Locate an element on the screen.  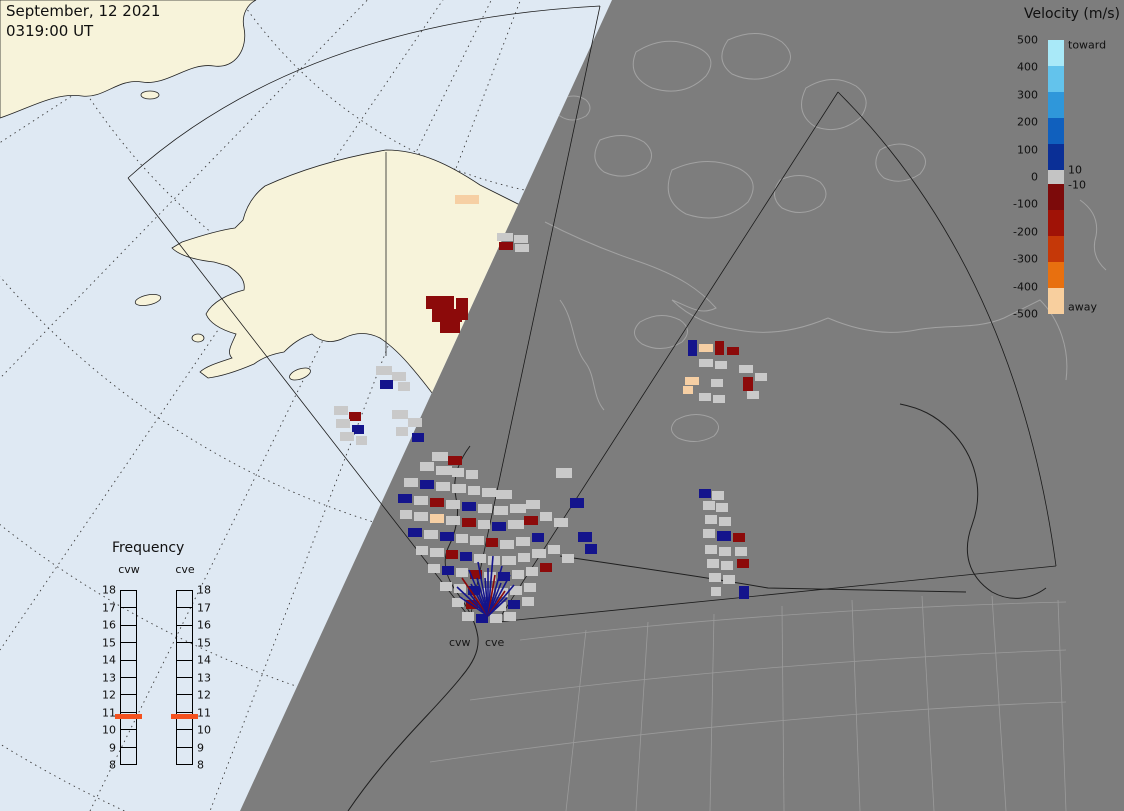
frequency-tick-label: 11 is located at coordinates (109, 712).